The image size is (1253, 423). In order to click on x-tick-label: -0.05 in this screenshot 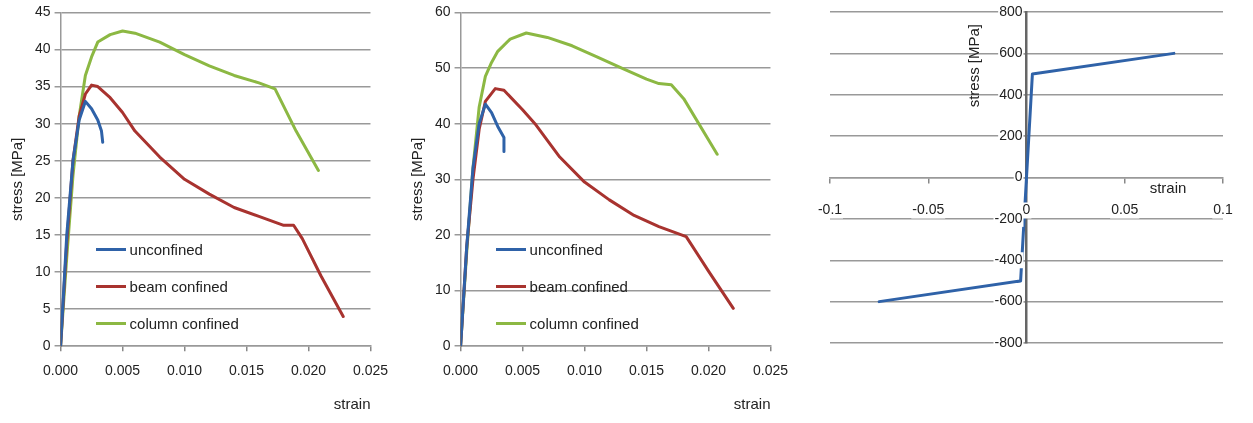, I will do `click(928, 209)`.